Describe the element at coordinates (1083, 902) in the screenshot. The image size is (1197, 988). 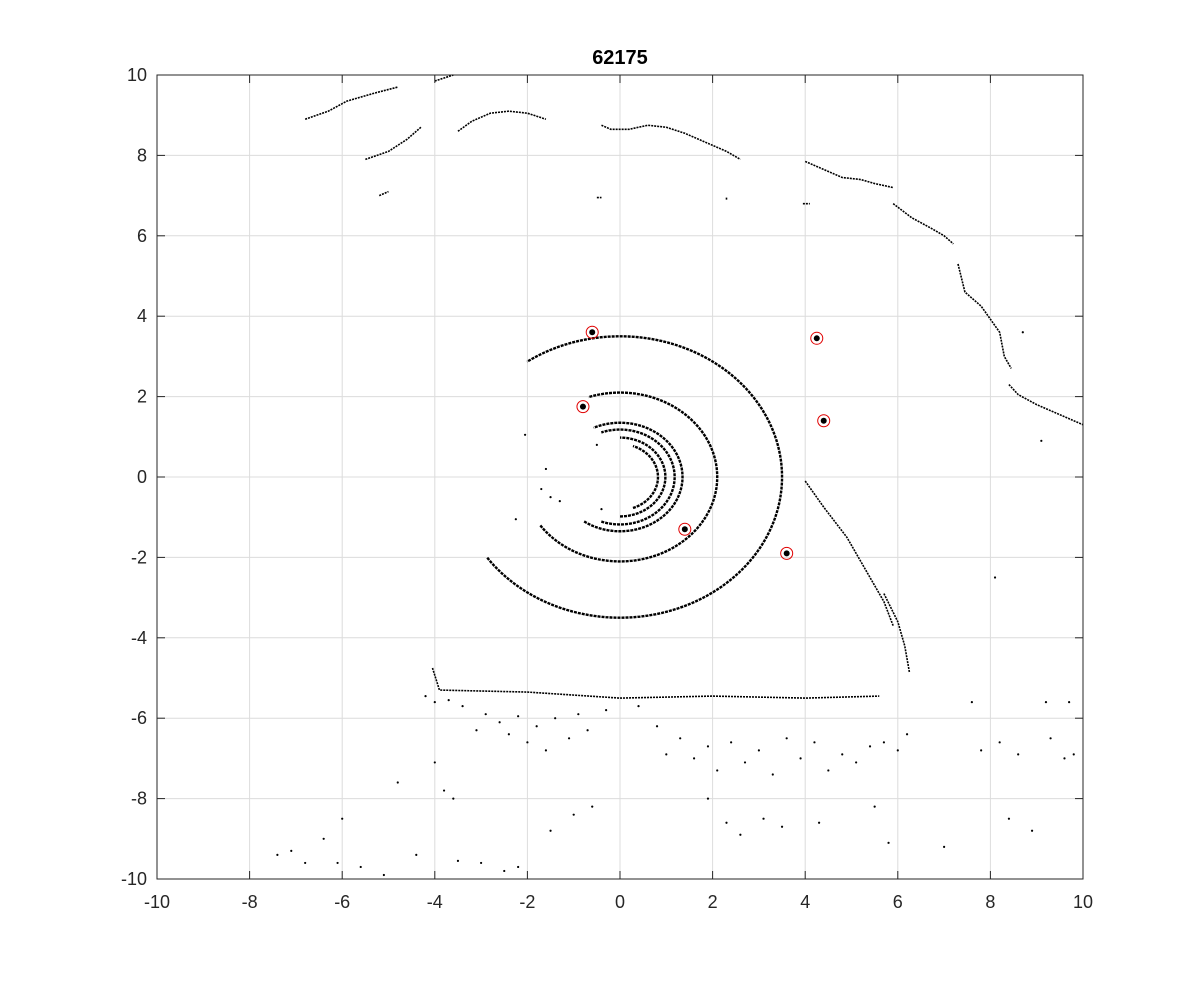
I see `x-tick-label: 10` at that location.